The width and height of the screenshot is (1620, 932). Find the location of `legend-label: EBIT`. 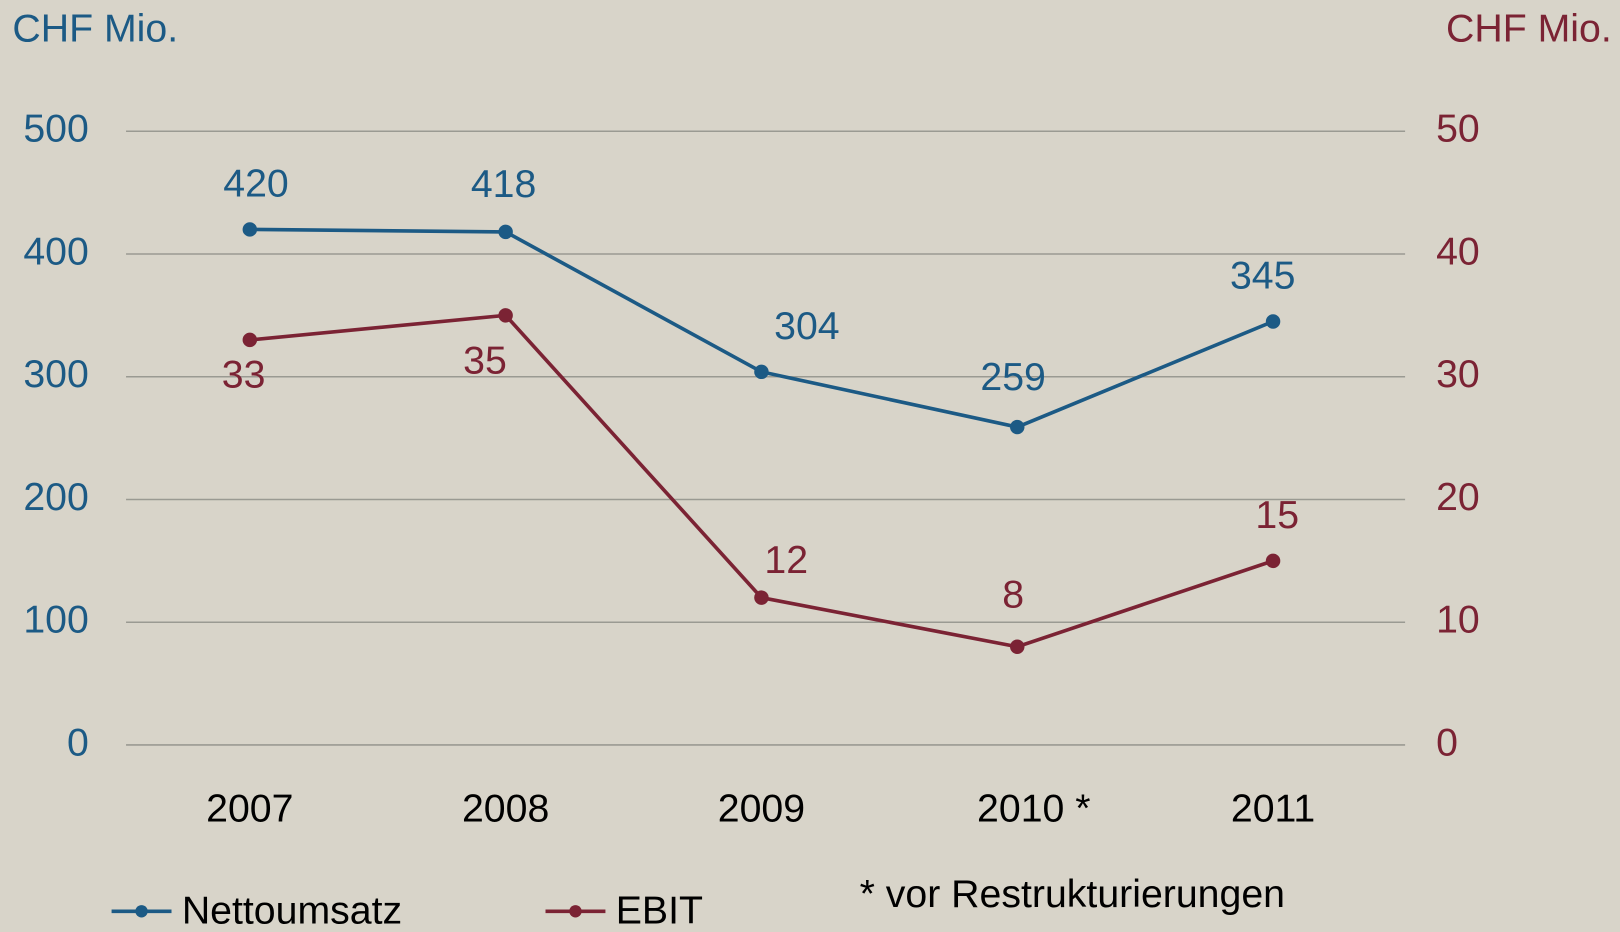

legend-label: EBIT is located at coordinates (659, 910).